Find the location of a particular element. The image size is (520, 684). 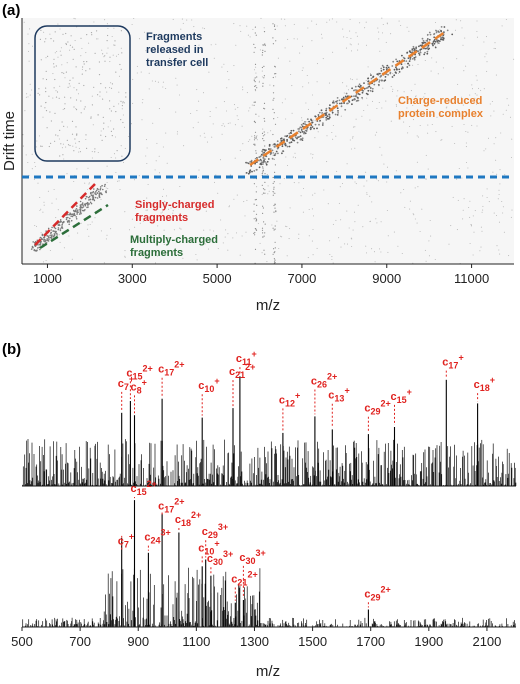

ion-label: c262+ is located at coordinates (324, 381).